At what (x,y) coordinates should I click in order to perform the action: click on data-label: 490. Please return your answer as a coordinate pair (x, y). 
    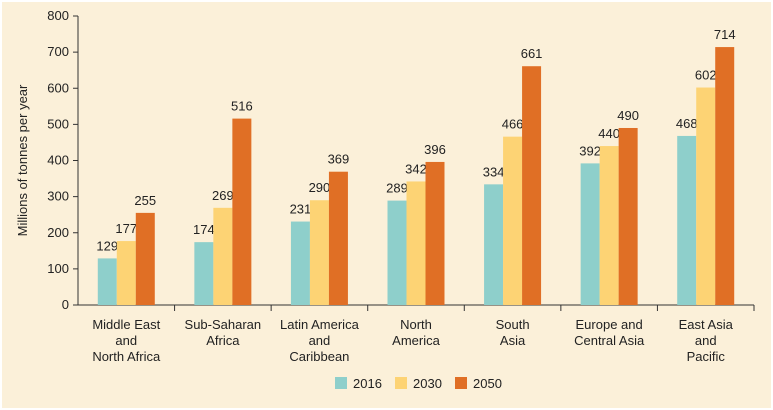
    Looking at the image, I should click on (628, 115).